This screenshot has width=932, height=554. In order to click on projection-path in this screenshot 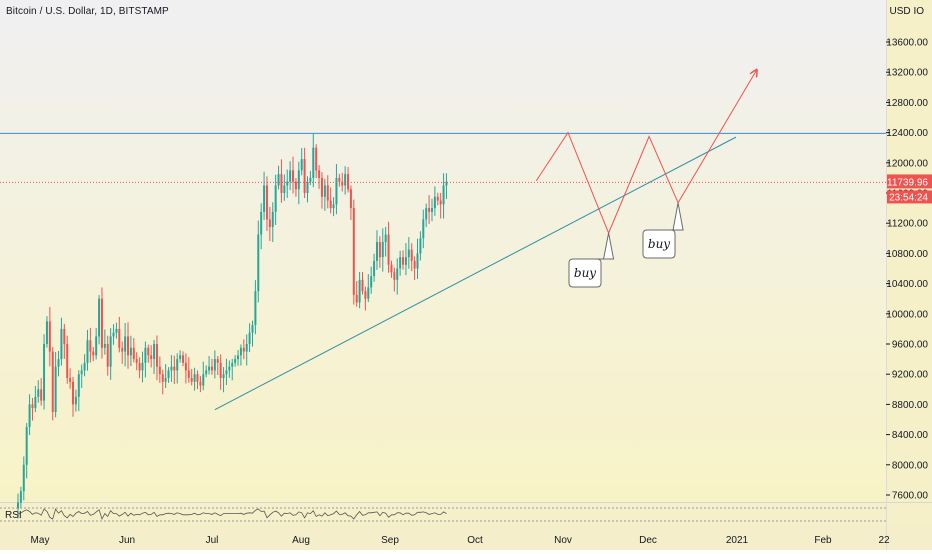, I will do `click(645, 153)`.